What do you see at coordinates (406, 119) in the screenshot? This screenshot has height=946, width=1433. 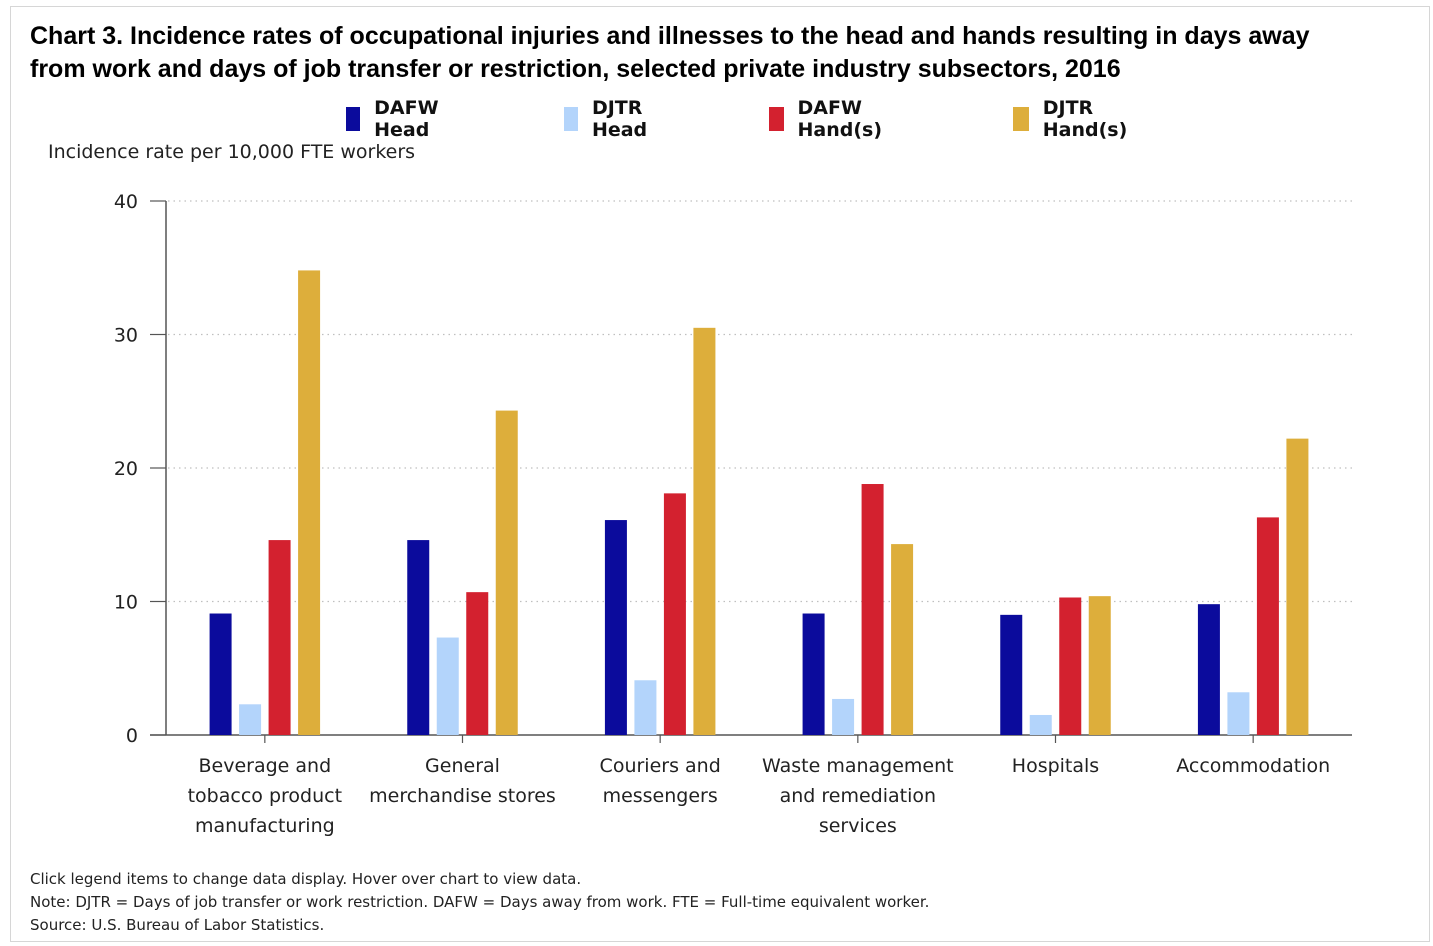 I see `legend-label: DAFW Head` at bounding box center [406, 119].